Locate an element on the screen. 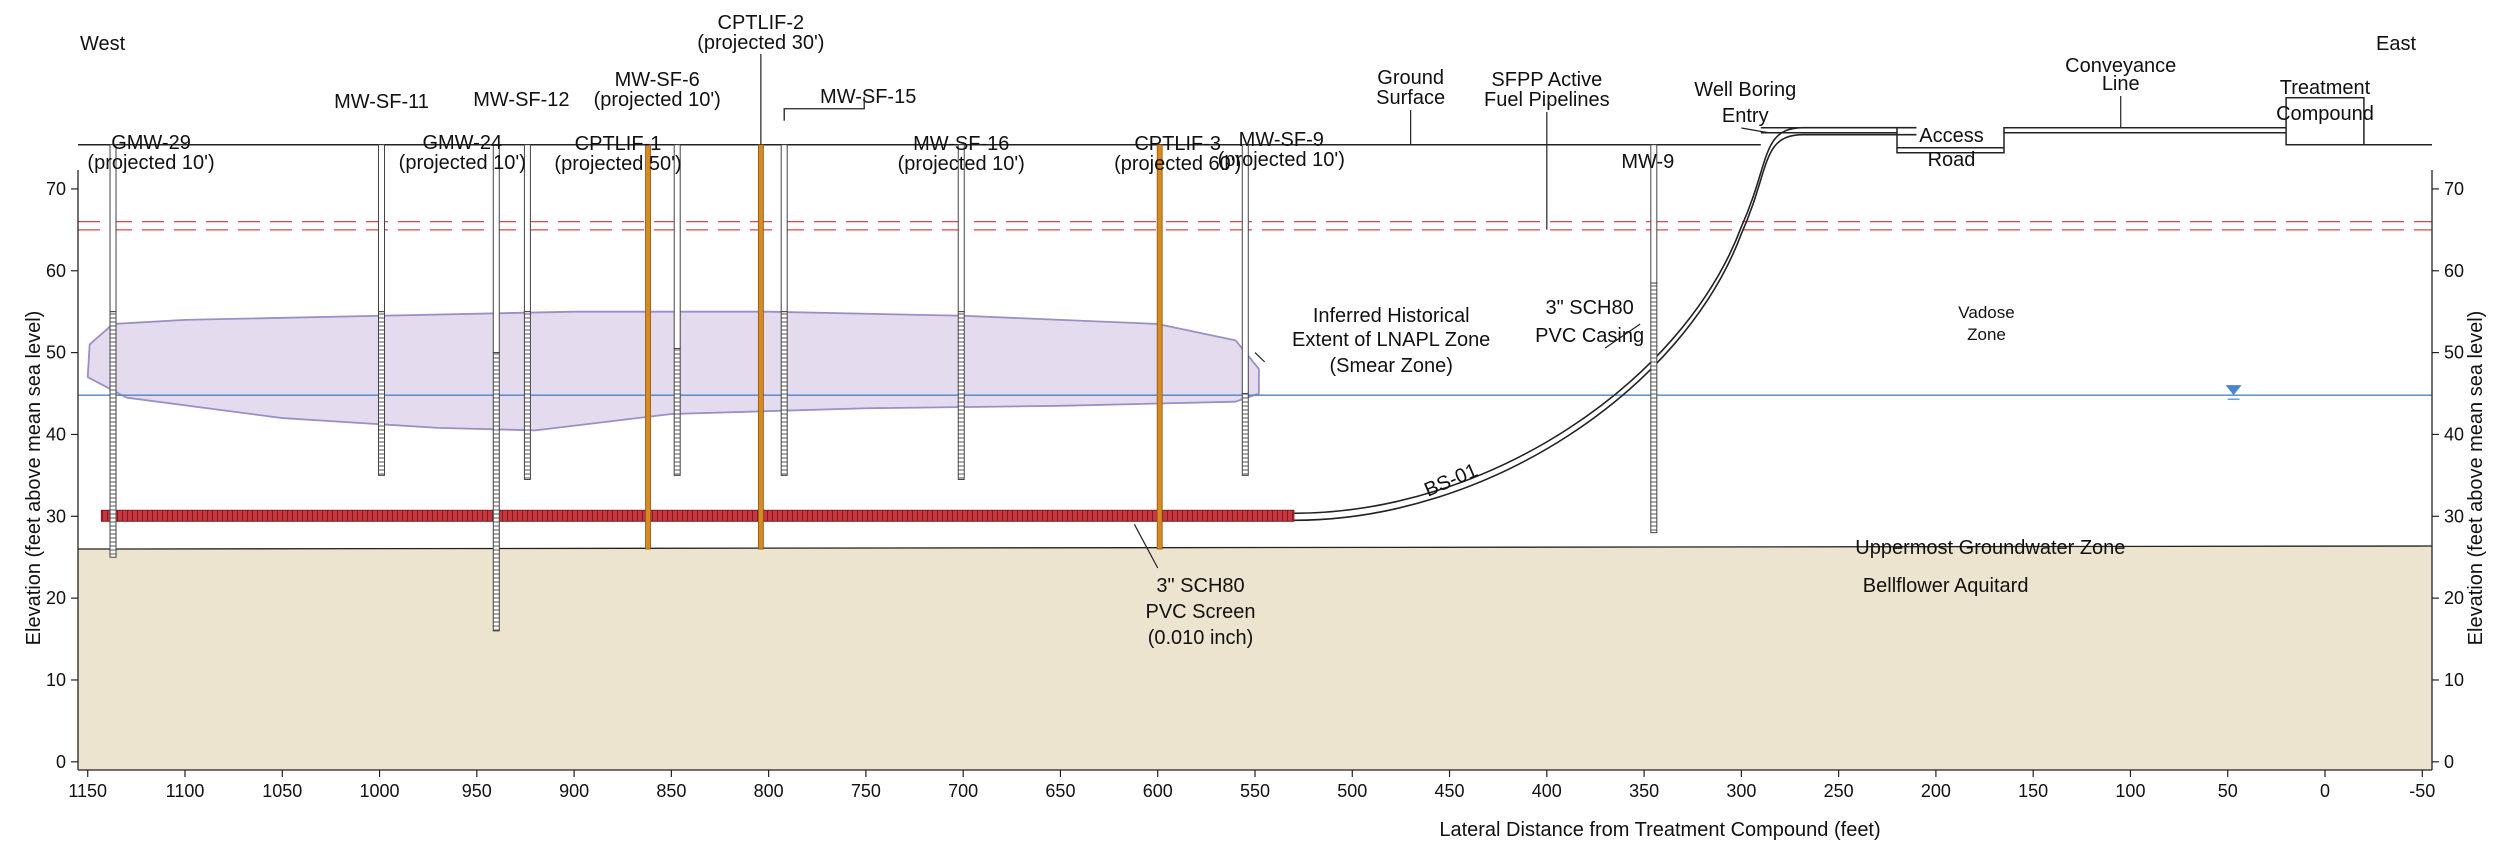 This screenshot has height=844, width=2494. x-tick-label: 50 is located at coordinates (2228, 791).